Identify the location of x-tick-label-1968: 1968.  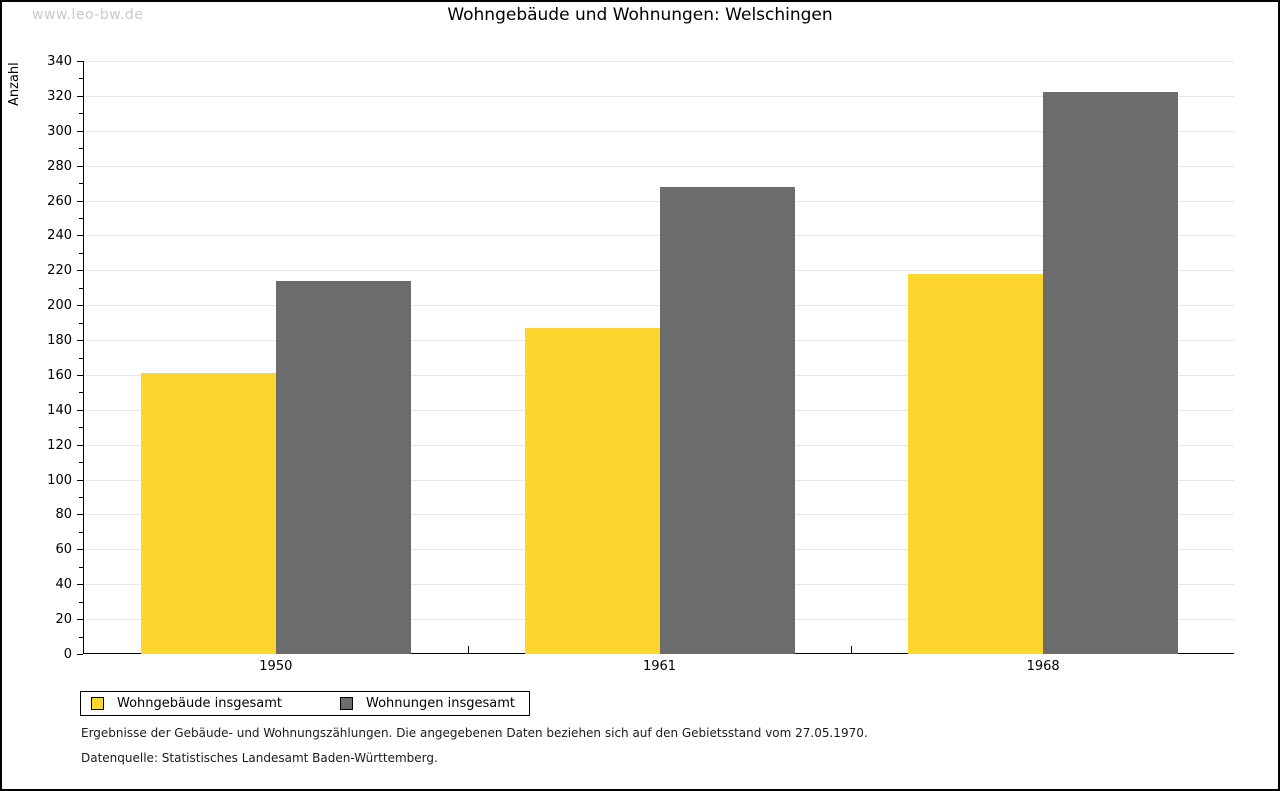
(1043, 666).